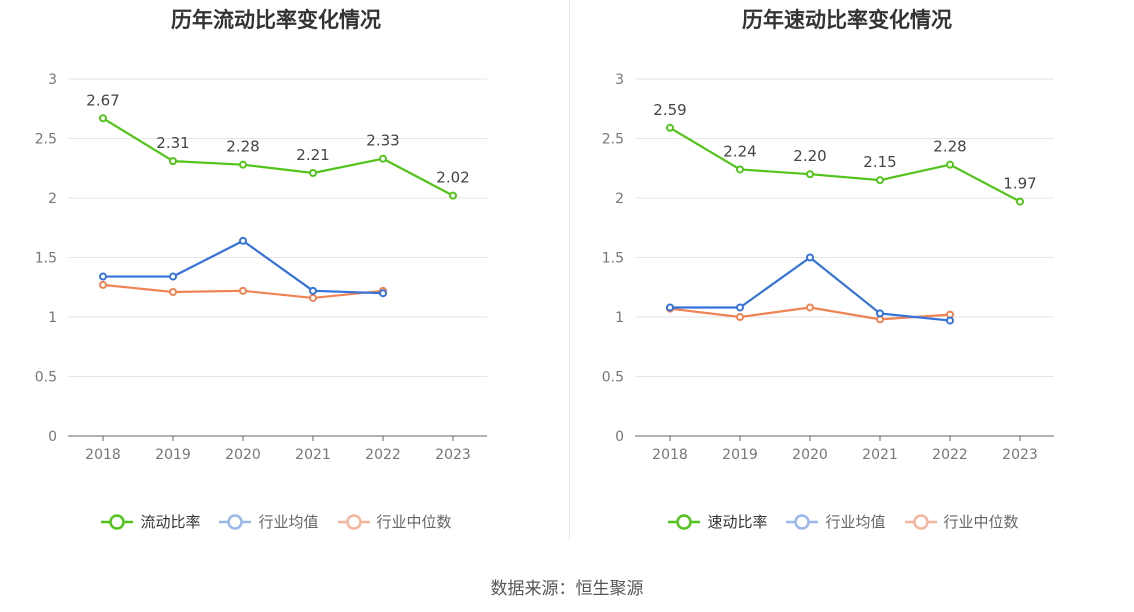 This screenshot has height=612, width=1134. I want to click on chart-legend: 速动比率 行业均值 行业中位数, so click(843, 521).